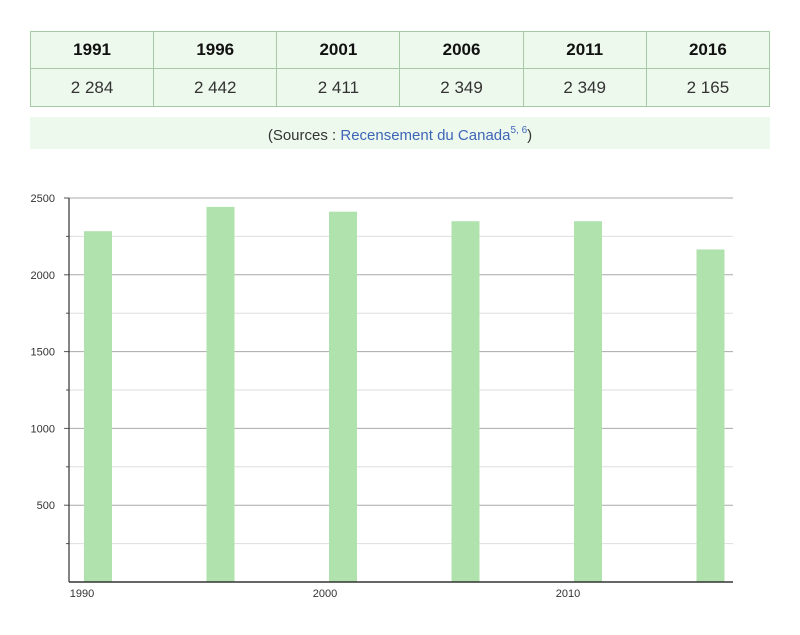 The image size is (800, 635). Describe the element at coordinates (92, 50) in the screenshot. I see `year-header: 1991` at that location.